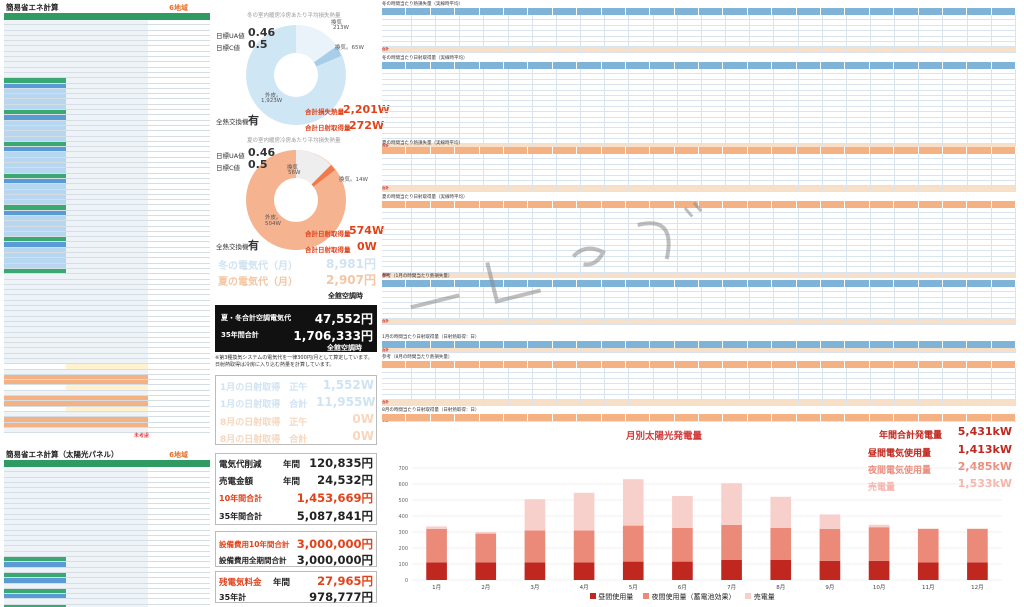 This screenshot has height=607, width=1024. I want to click on sheet-rows, so click(107, 227).